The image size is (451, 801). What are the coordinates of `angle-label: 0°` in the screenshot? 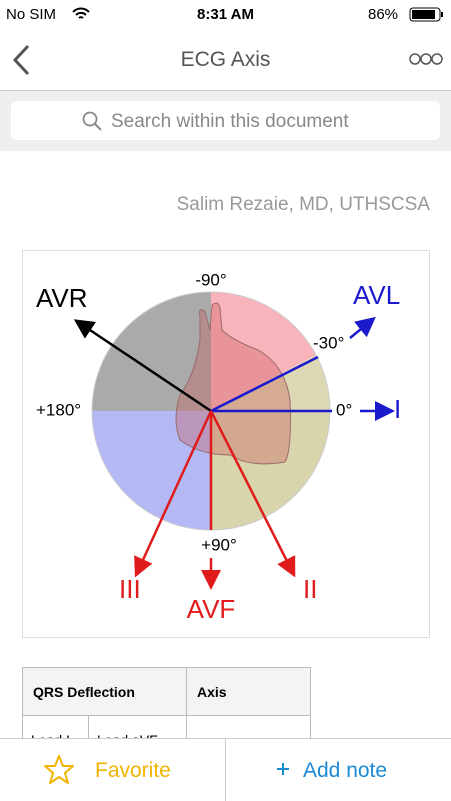 It's located at (344, 409).